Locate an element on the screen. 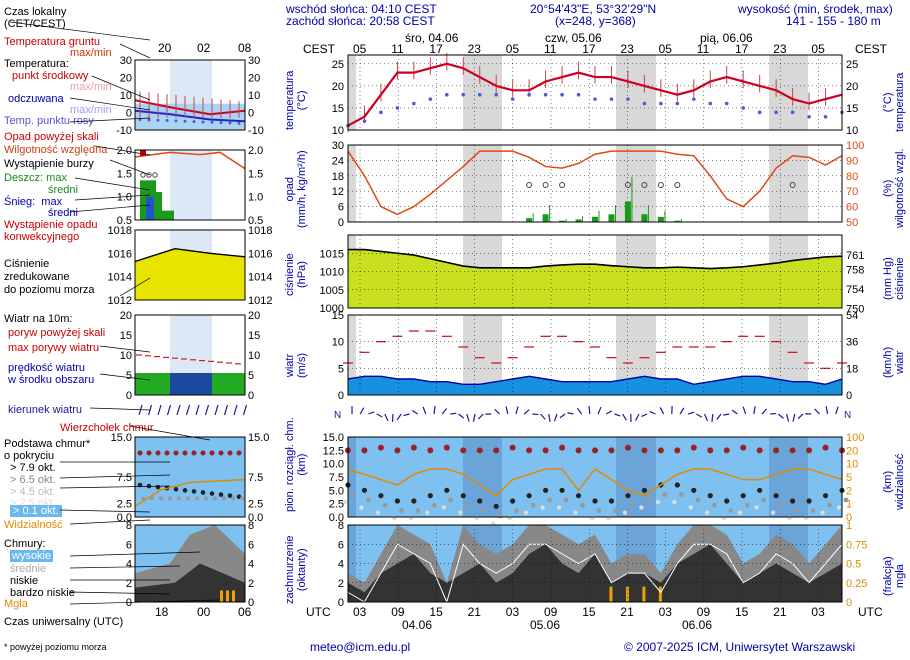  hour-label-utc: 21 is located at coordinates (627, 612).